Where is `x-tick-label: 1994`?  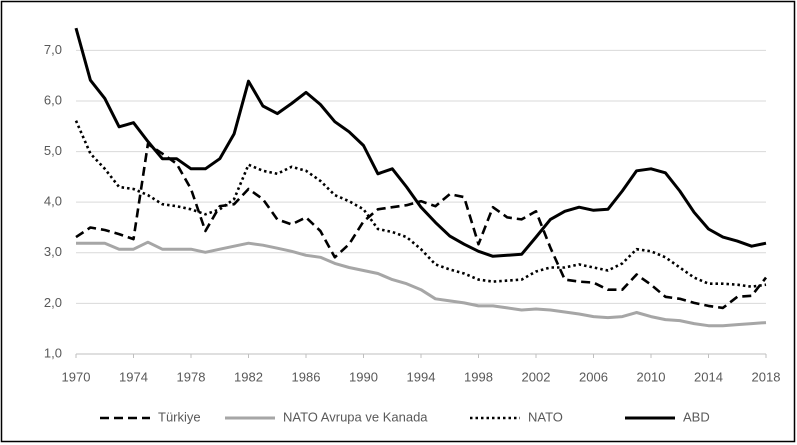 x-tick-label: 1994 is located at coordinates (421, 376).